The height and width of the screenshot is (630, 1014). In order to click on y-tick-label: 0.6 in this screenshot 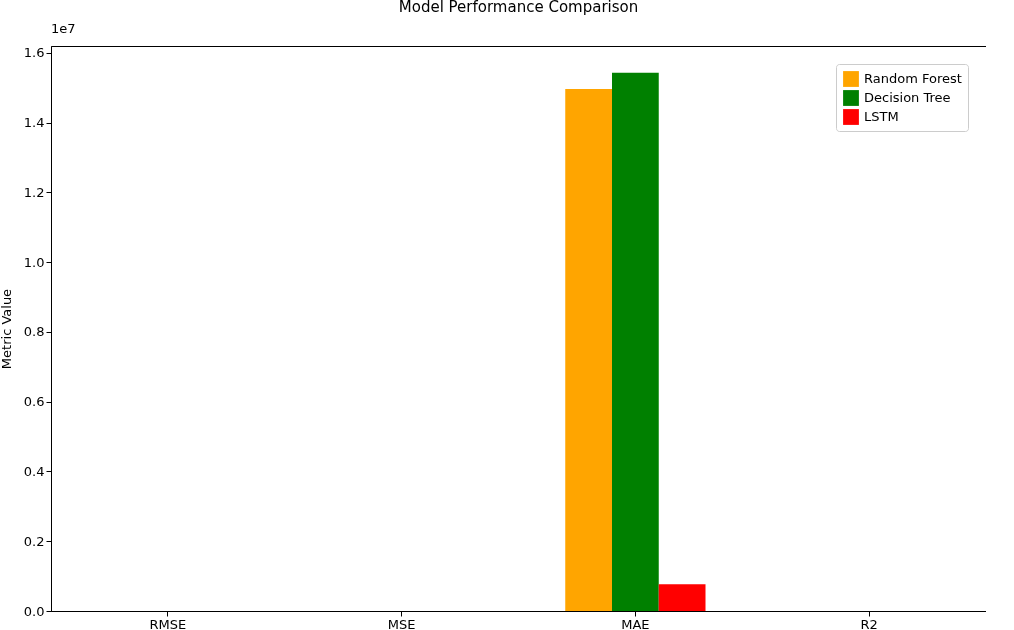, I will do `click(34, 402)`.